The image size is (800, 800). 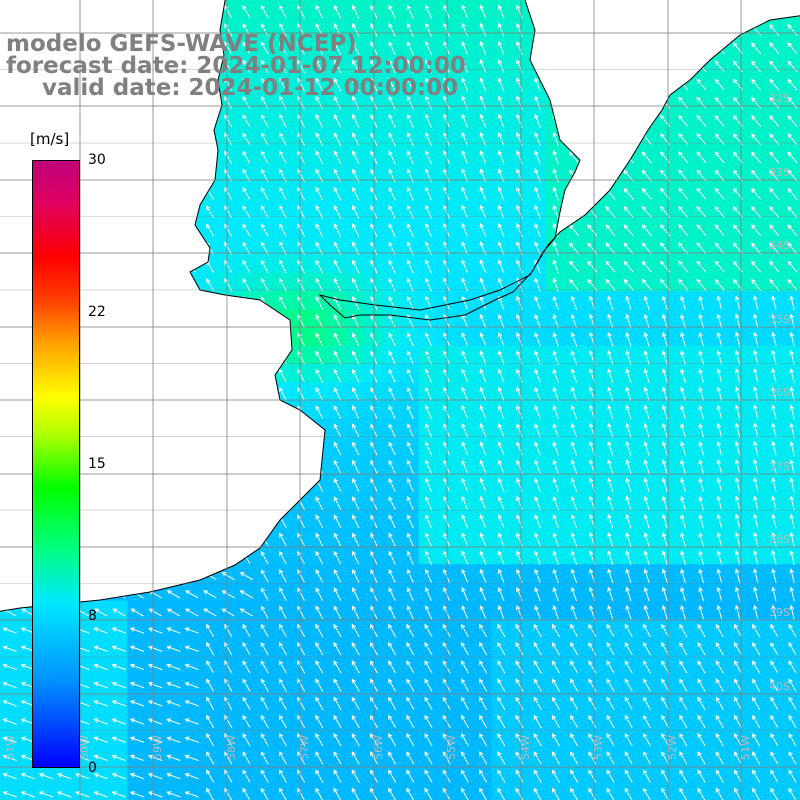 What do you see at coordinates (157, 747) in the screenshot?
I see `lon-label: 59W` at bounding box center [157, 747].